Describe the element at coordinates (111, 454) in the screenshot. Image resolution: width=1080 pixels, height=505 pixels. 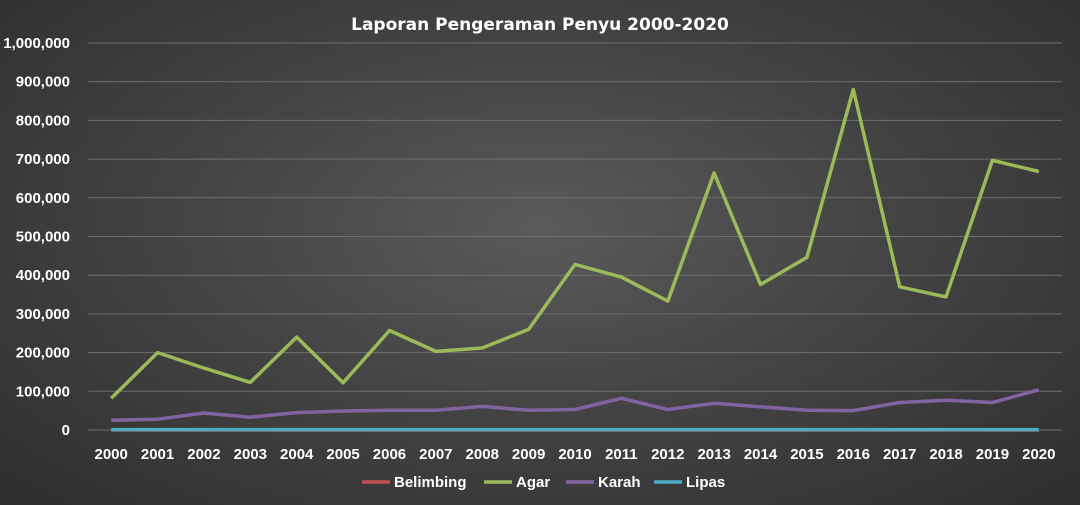
I see `x-tick-label: 2000` at that location.